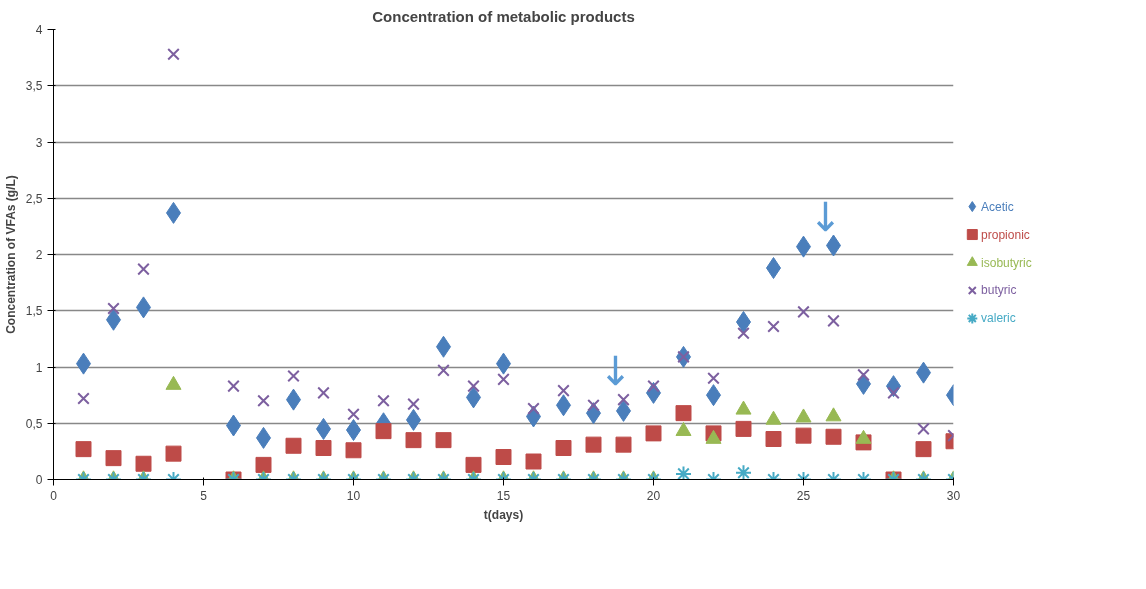  Describe the element at coordinates (803, 495) in the screenshot. I see `x-tick-label: 25` at that location.